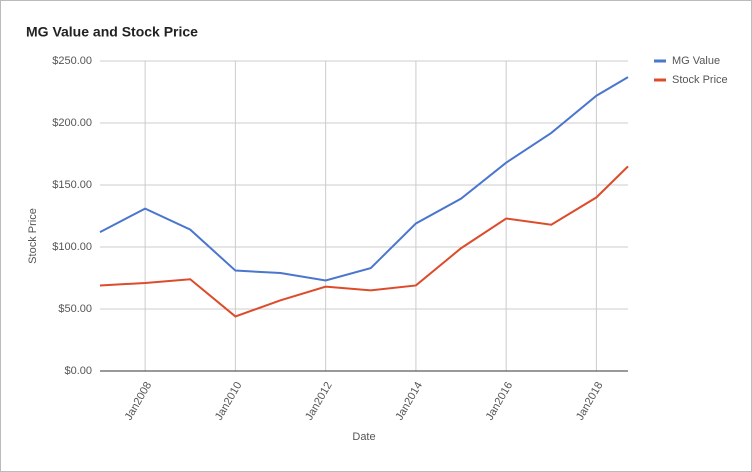 This screenshot has width=752, height=472. I want to click on legend-label: Stock Price, so click(700, 80).